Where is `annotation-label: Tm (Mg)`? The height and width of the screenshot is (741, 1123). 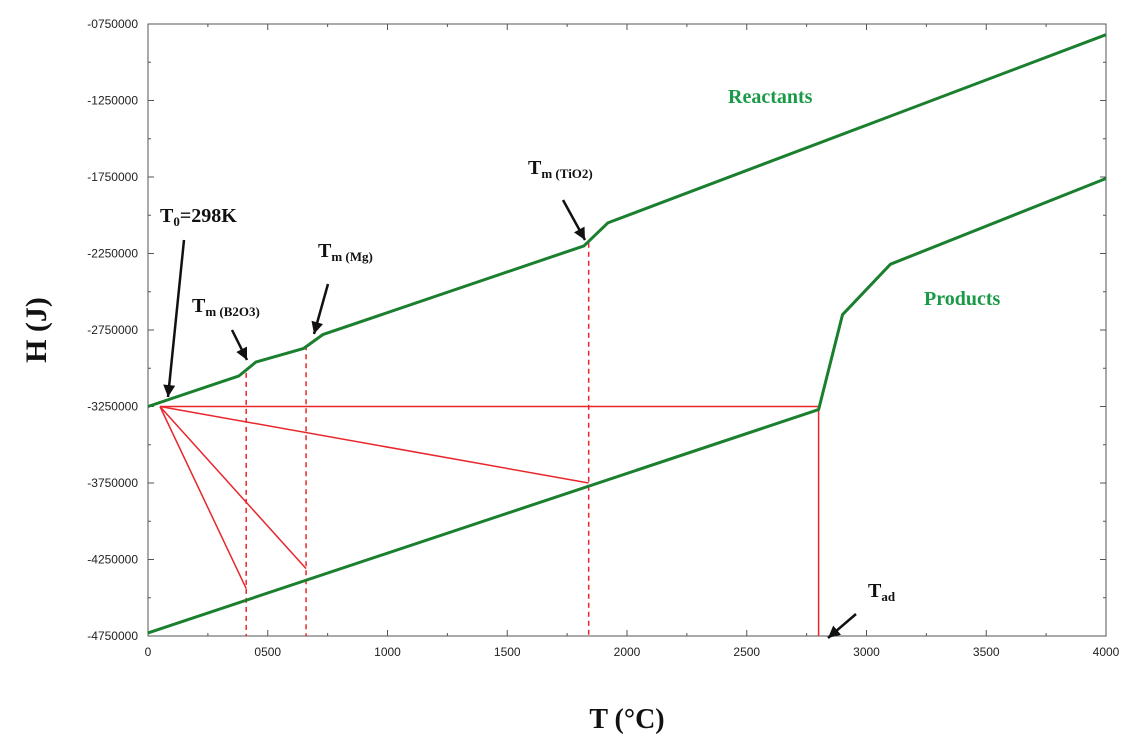
annotation-label: Tm (Mg) is located at coordinates (345, 252).